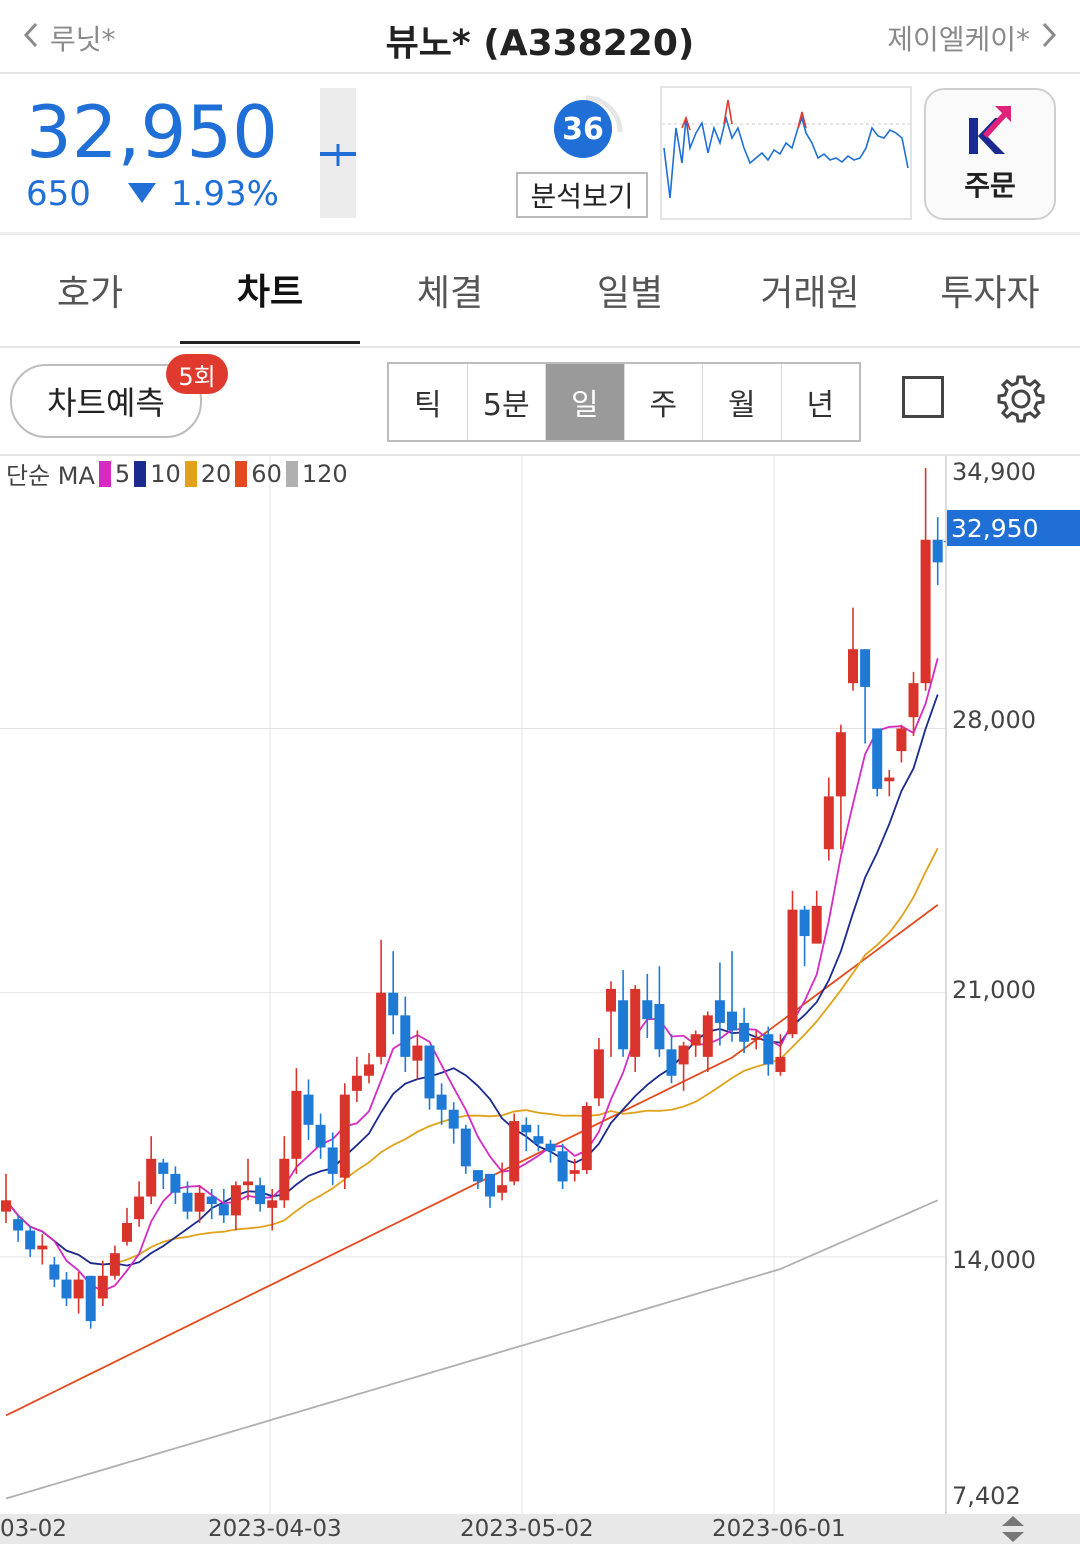 This screenshot has width=1080, height=1548. What do you see at coordinates (266, 473) in the screenshot?
I see `ma60-label: 60` at bounding box center [266, 473].